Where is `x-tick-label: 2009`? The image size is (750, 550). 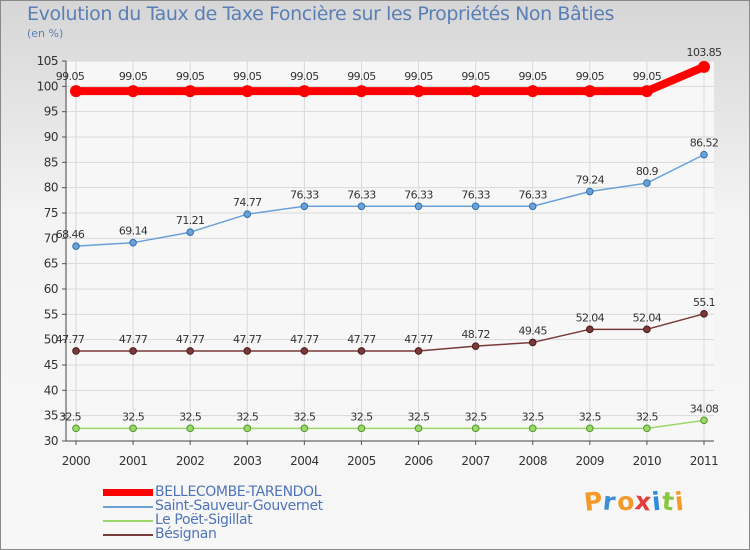
x-tick-label: 2009 is located at coordinates (590, 461).